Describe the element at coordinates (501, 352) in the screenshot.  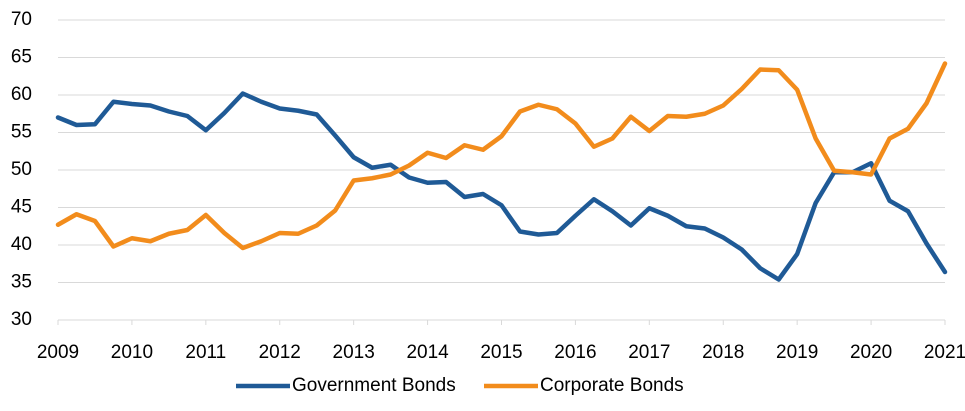
I see `x-tick-label: 2015` at that location.